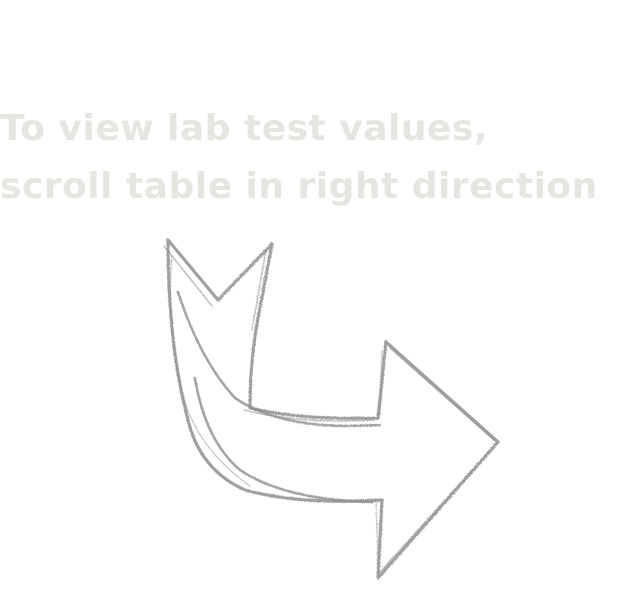 The width and height of the screenshot is (640, 600). What do you see at coordinates (299, 186) in the screenshot?
I see `hint-line-2: scroll table in right direction` at bounding box center [299, 186].